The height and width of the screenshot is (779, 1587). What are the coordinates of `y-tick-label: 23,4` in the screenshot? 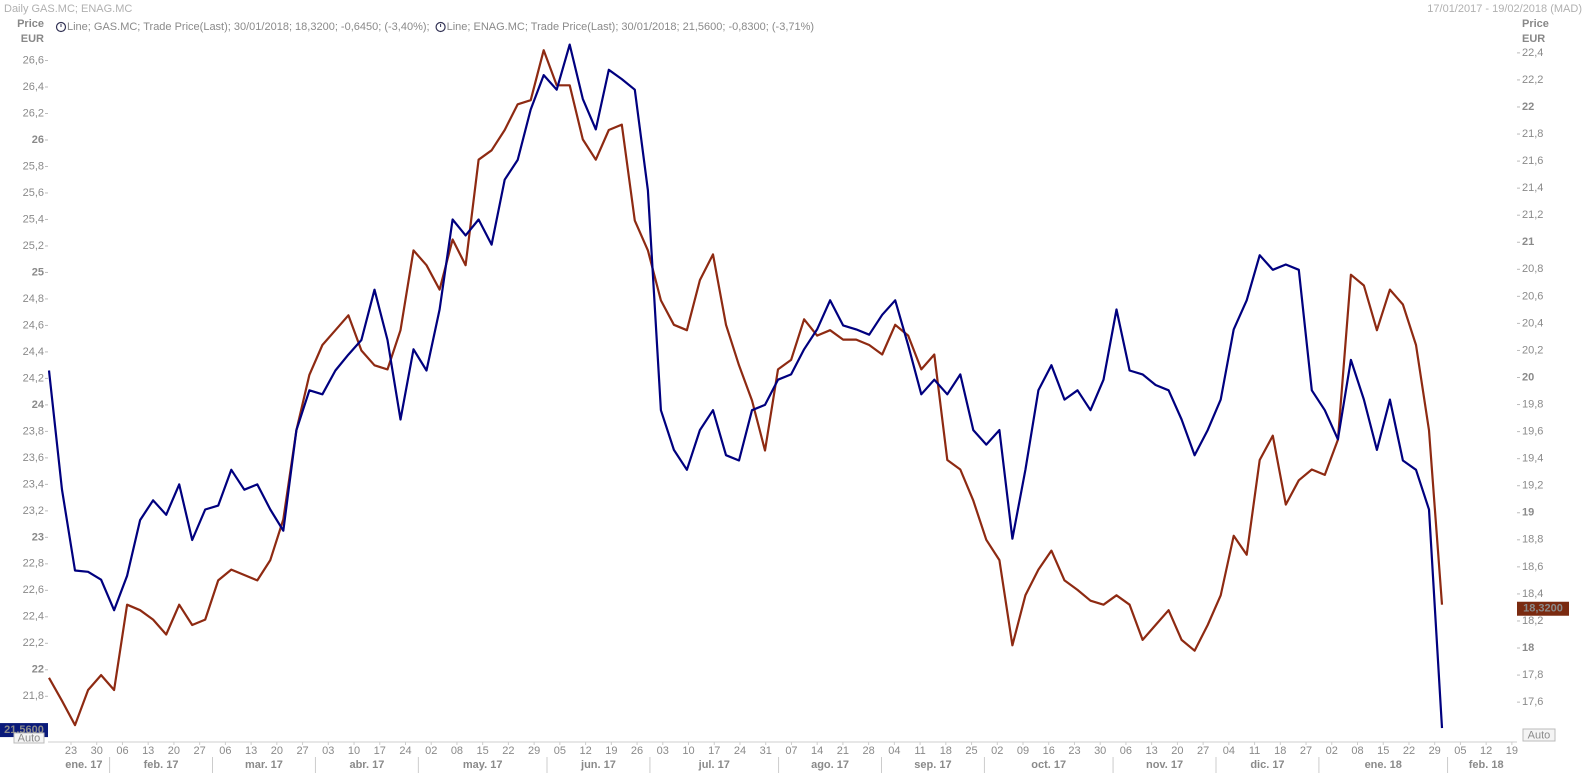 It's located at (33, 484).